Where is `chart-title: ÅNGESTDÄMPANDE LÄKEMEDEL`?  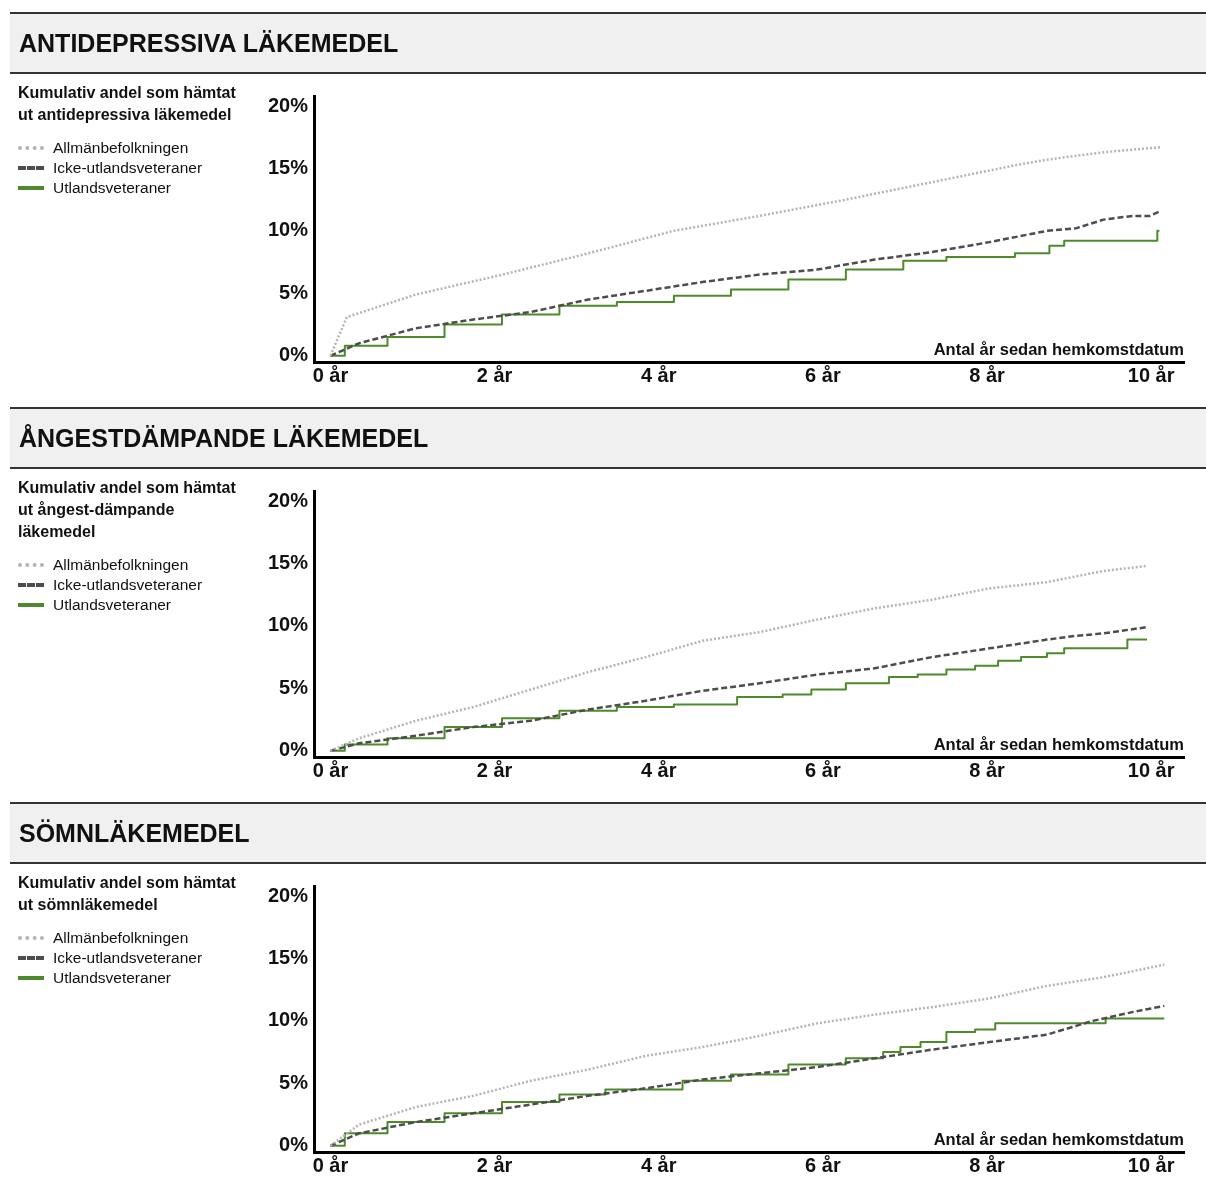 chart-title: ÅNGESTDÄMPANDE LÄKEMEDEL is located at coordinates (608, 438).